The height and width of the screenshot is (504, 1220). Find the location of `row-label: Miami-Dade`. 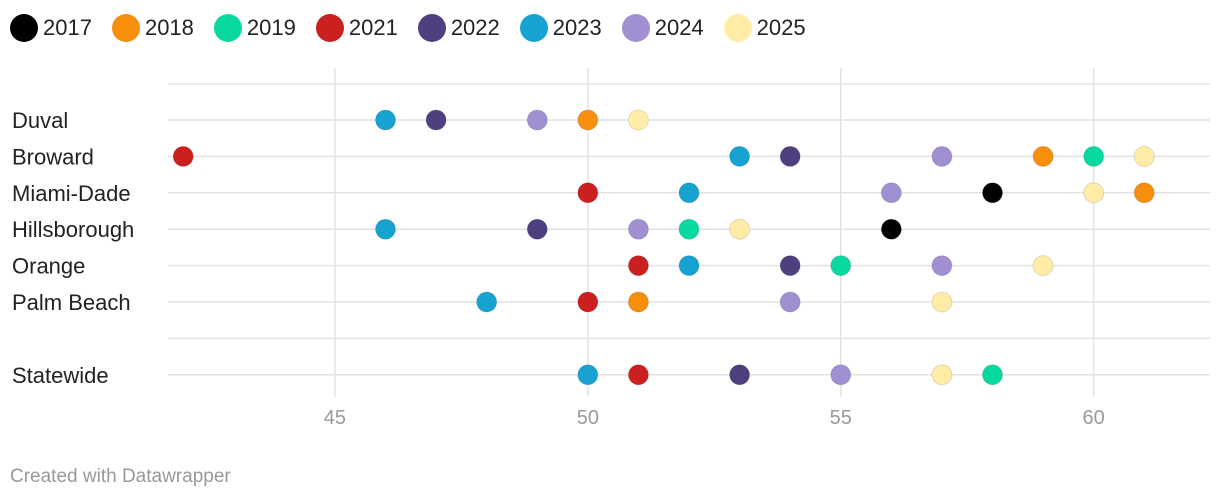

row-label: Miami-Dade is located at coordinates (71, 193).